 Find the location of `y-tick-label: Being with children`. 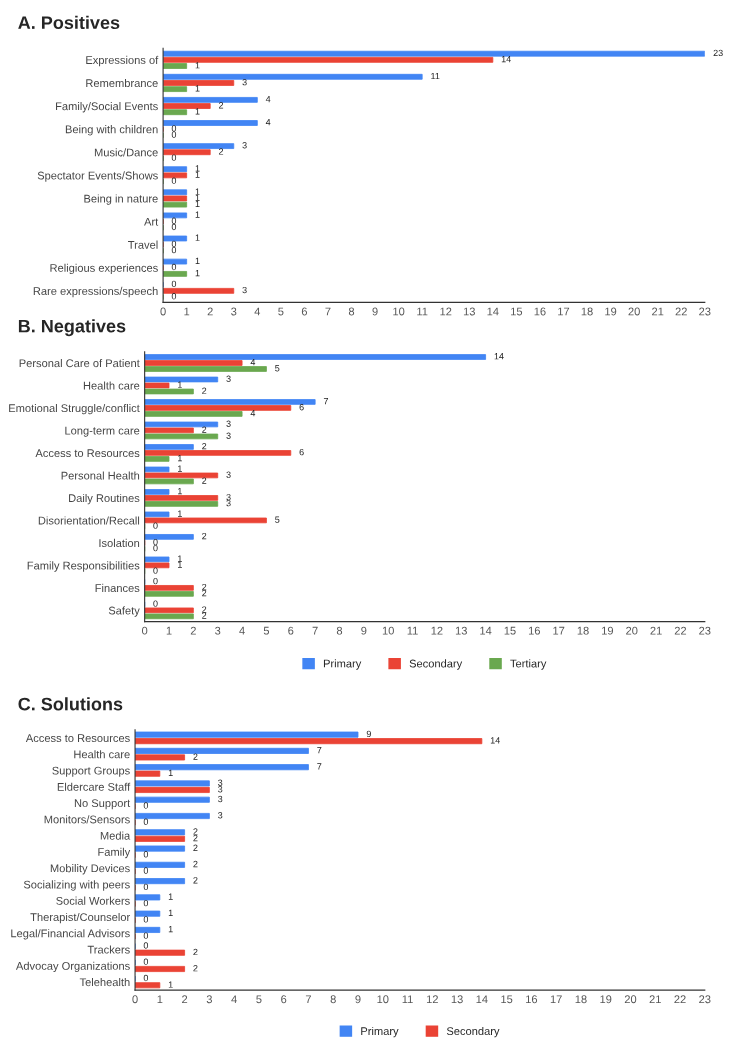

y-tick-label: Being with children is located at coordinates (111, 130).